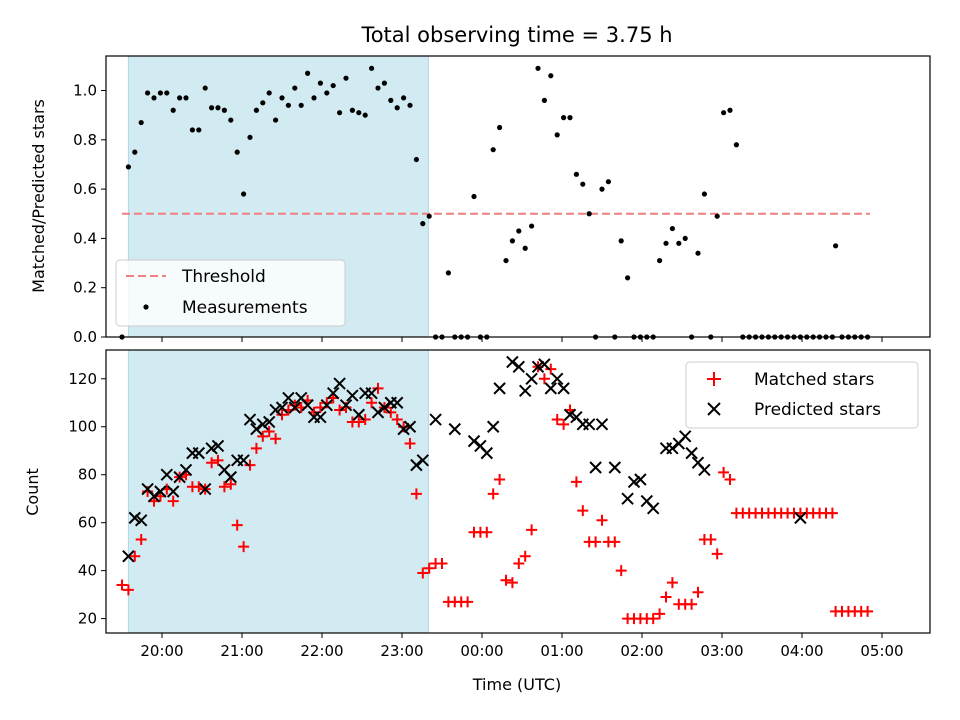  What do you see at coordinates (481, 651) in the screenshot?
I see `x-tick-label: 00:00` at bounding box center [481, 651].